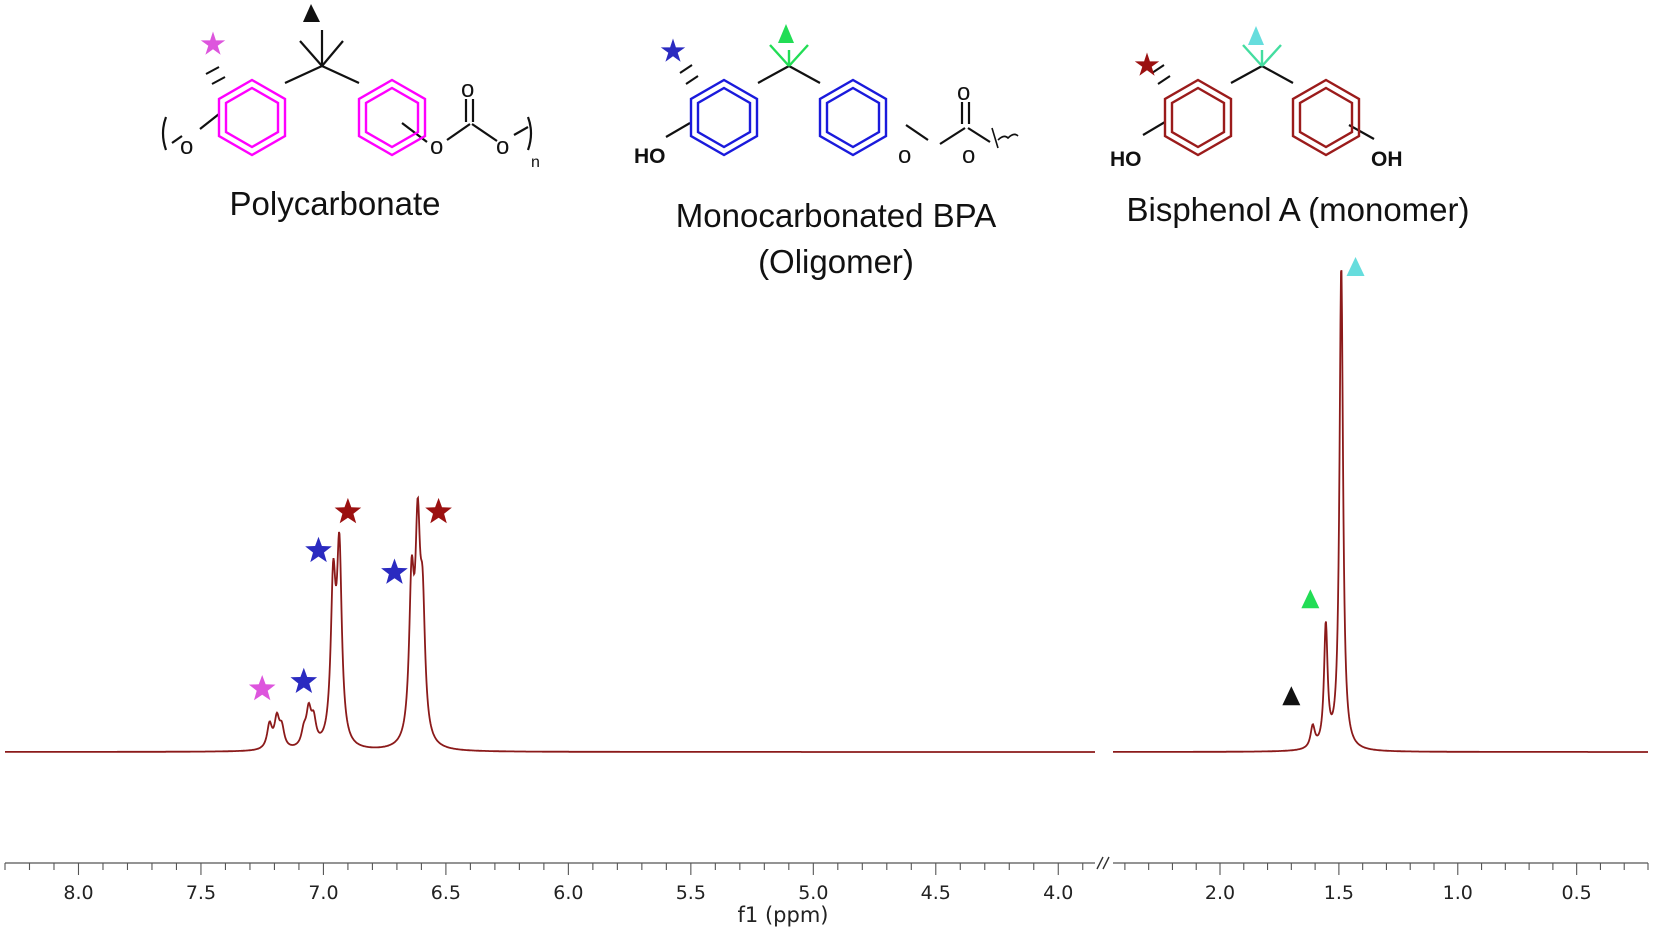  What do you see at coordinates (1290, 127) in the screenshot?
I see `bisphenol-a-structure: HO OH Bisphenol A (monomer)` at bounding box center [1290, 127].